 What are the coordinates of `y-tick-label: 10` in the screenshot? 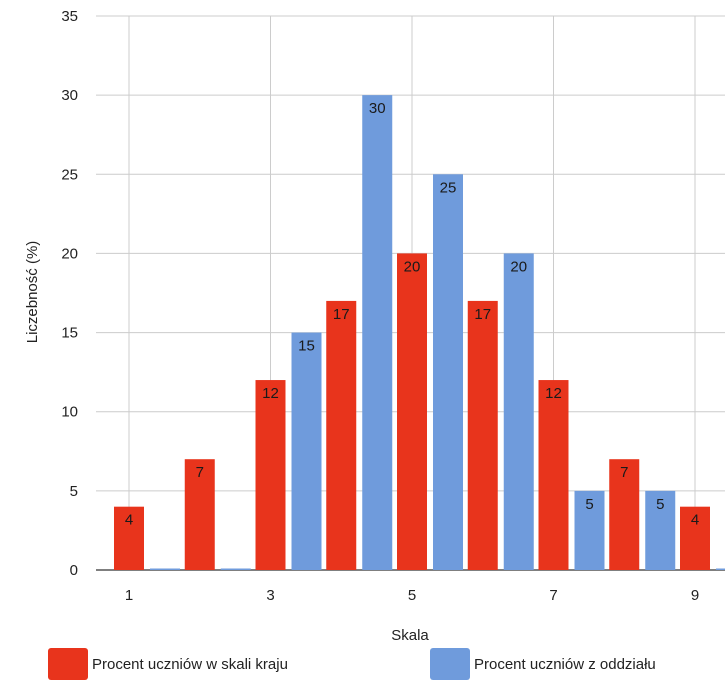 It's located at (69, 412).